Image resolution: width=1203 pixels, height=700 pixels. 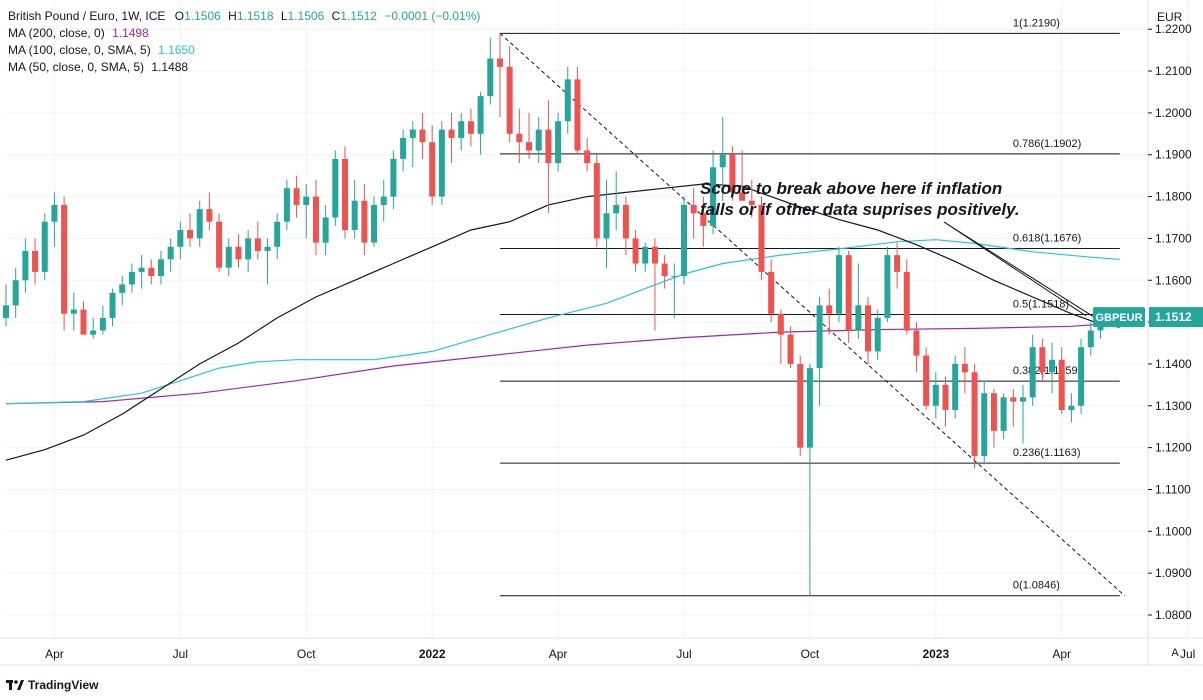 What do you see at coordinates (1047, 371) in the screenshot?
I see `fib-level-label: 0.382(1.1359)` at bounding box center [1047, 371].